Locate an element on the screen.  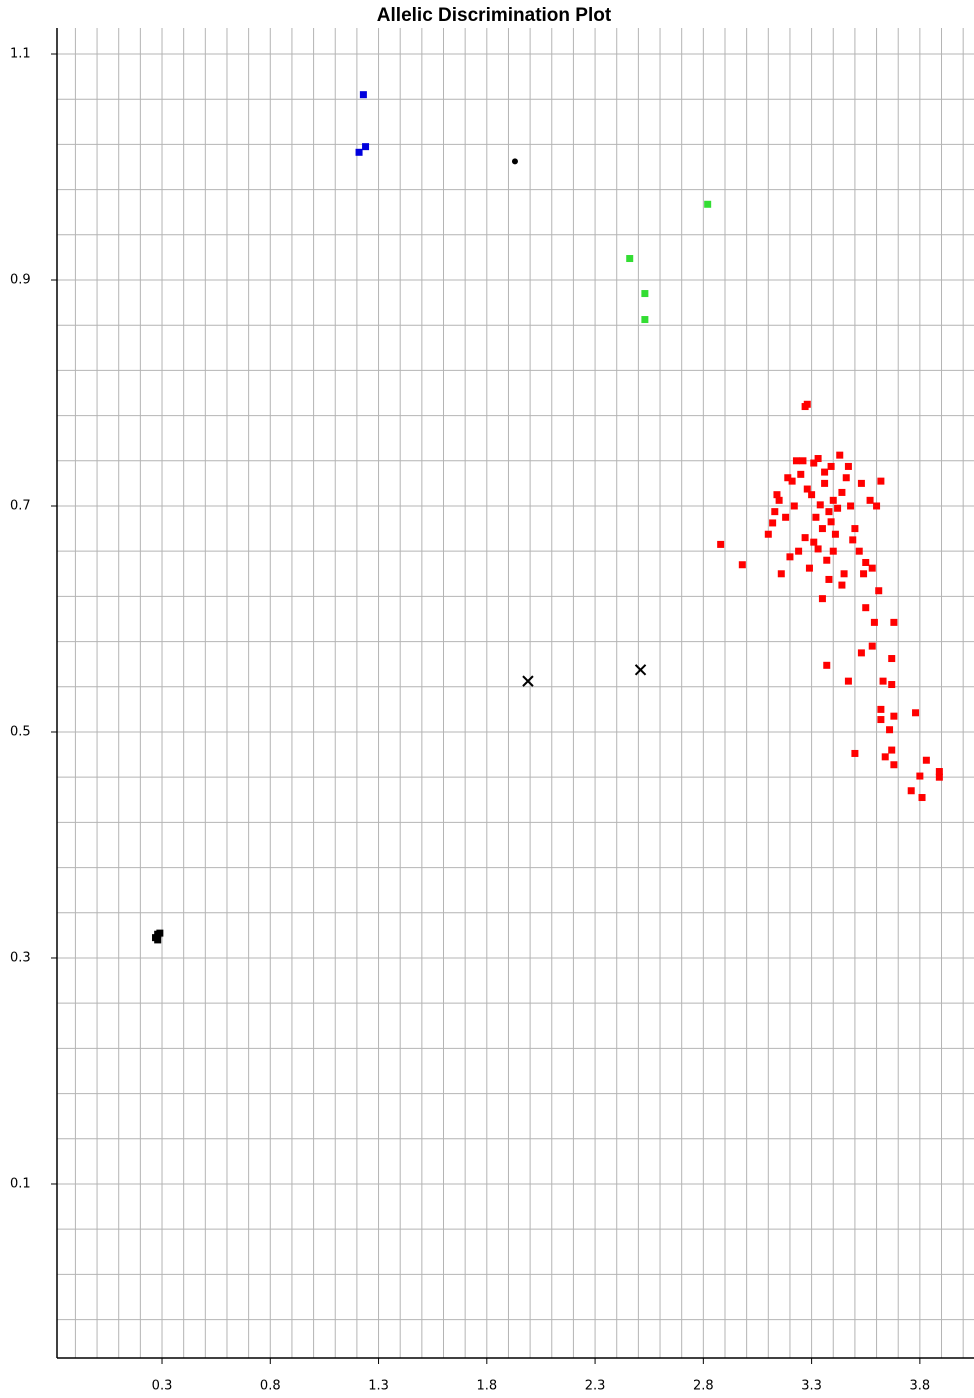
x-tick-label: 2.3 is located at coordinates (595, 1386).